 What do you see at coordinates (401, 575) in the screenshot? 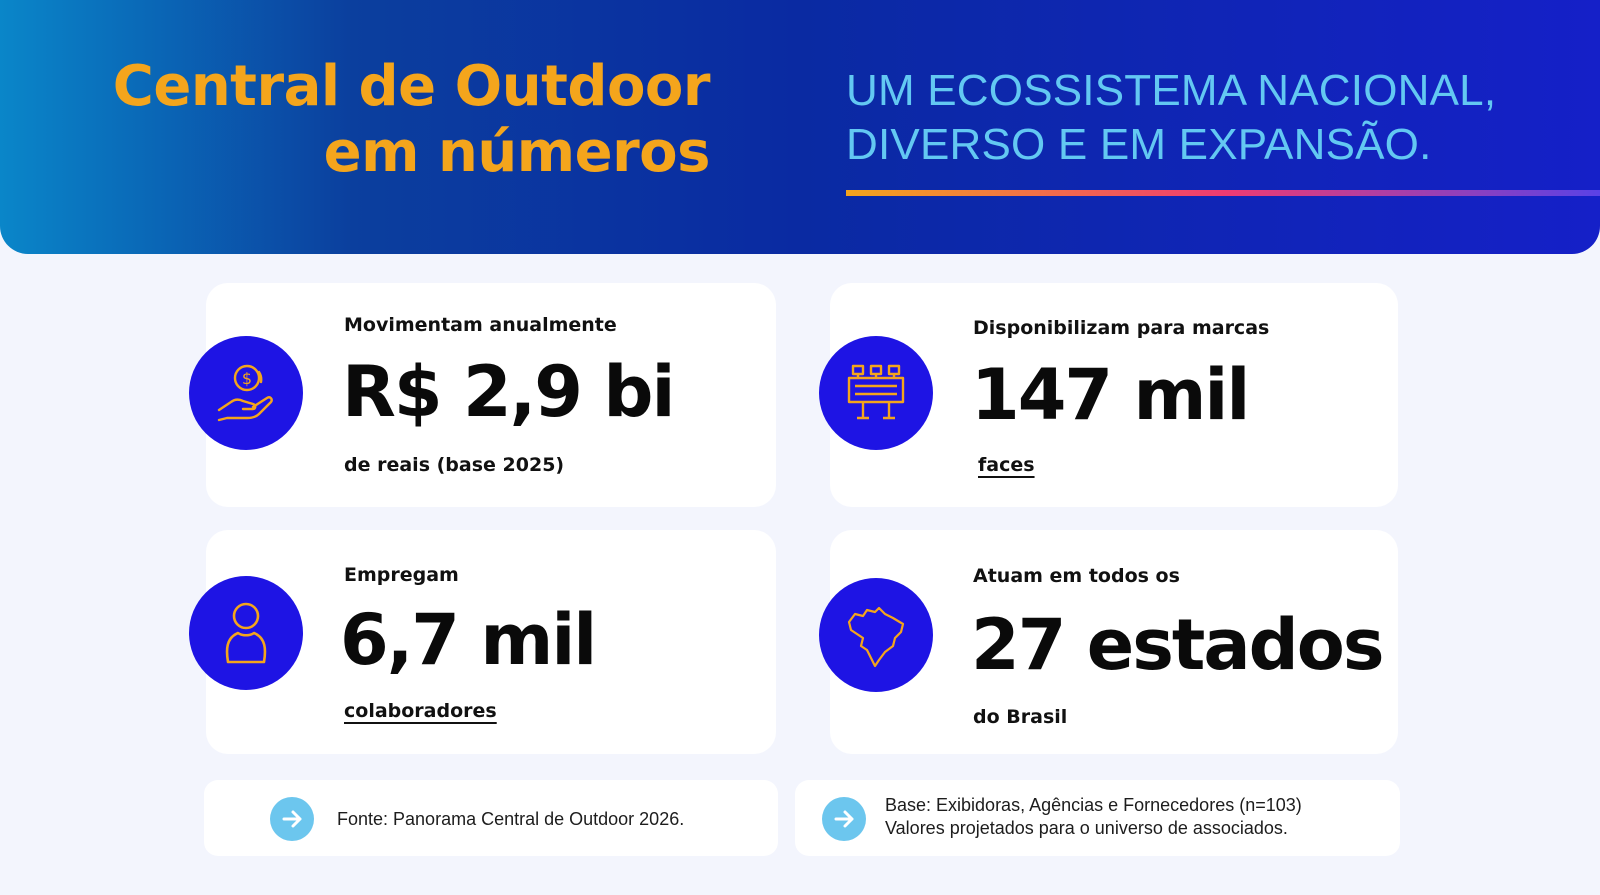
I see `stat-label-employees: Empregam` at bounding box center [401, 575].